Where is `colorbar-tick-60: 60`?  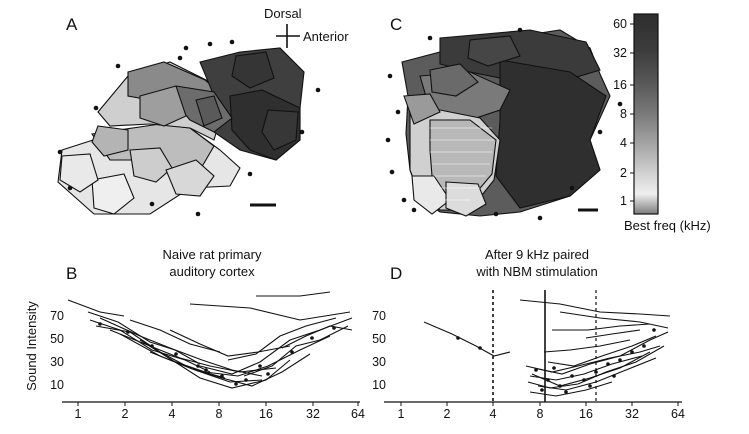 colorbar-tick-60: 60 is located at coordinates (620, 24).